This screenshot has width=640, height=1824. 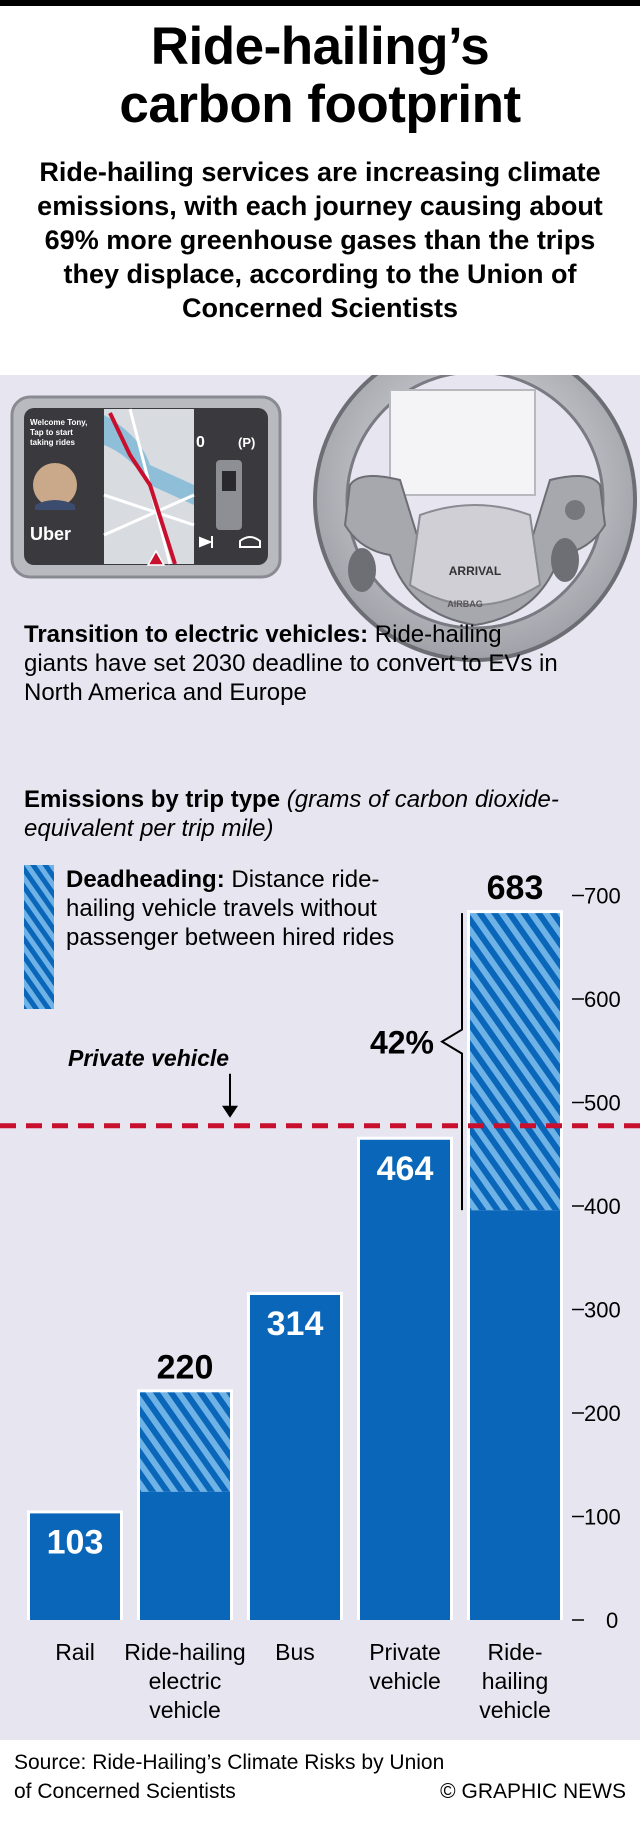 I want to click on screen-brand: Uber, so click(x=50, y=534).